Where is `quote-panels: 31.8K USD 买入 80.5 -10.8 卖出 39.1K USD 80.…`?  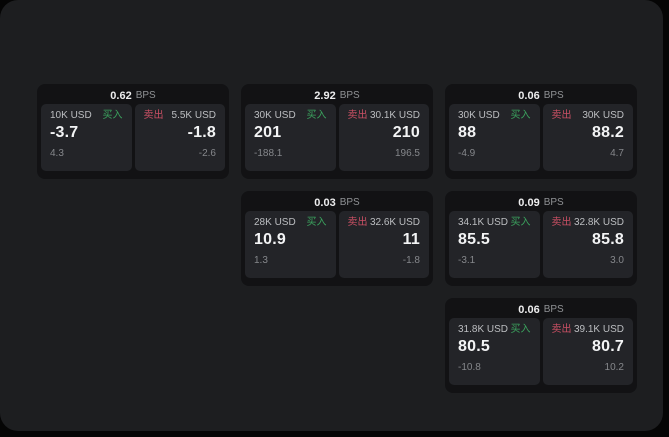 quote-panels: 31.8K USD 买入 80.5 -10.8 卖出 39.1K USD 80.… is located at coordinates (541, 351).